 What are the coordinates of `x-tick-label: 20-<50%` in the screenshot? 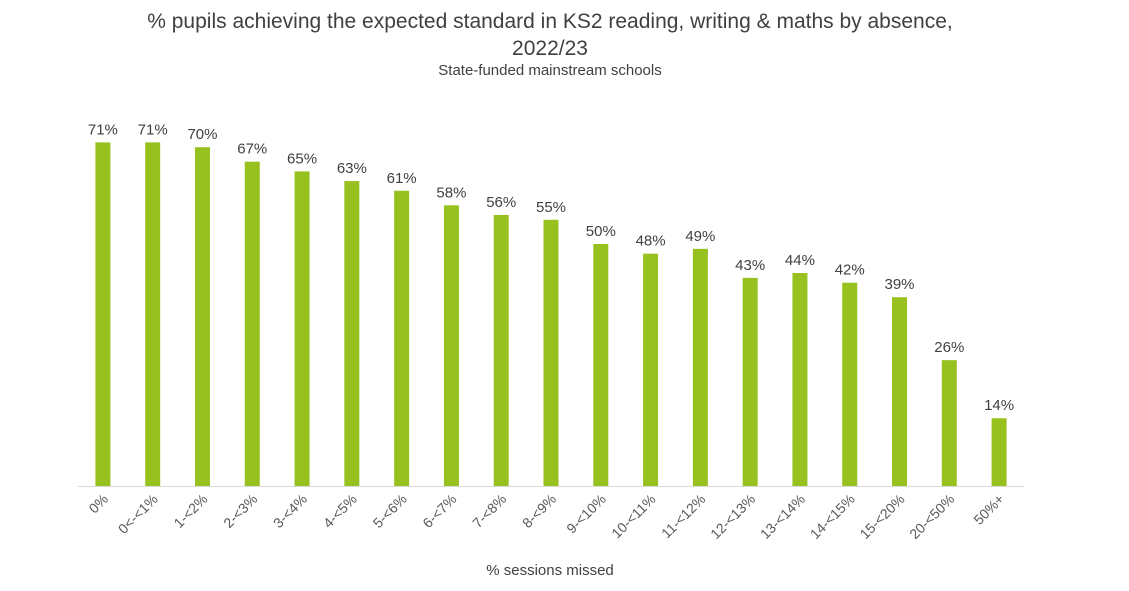 It's located at (931, 516).